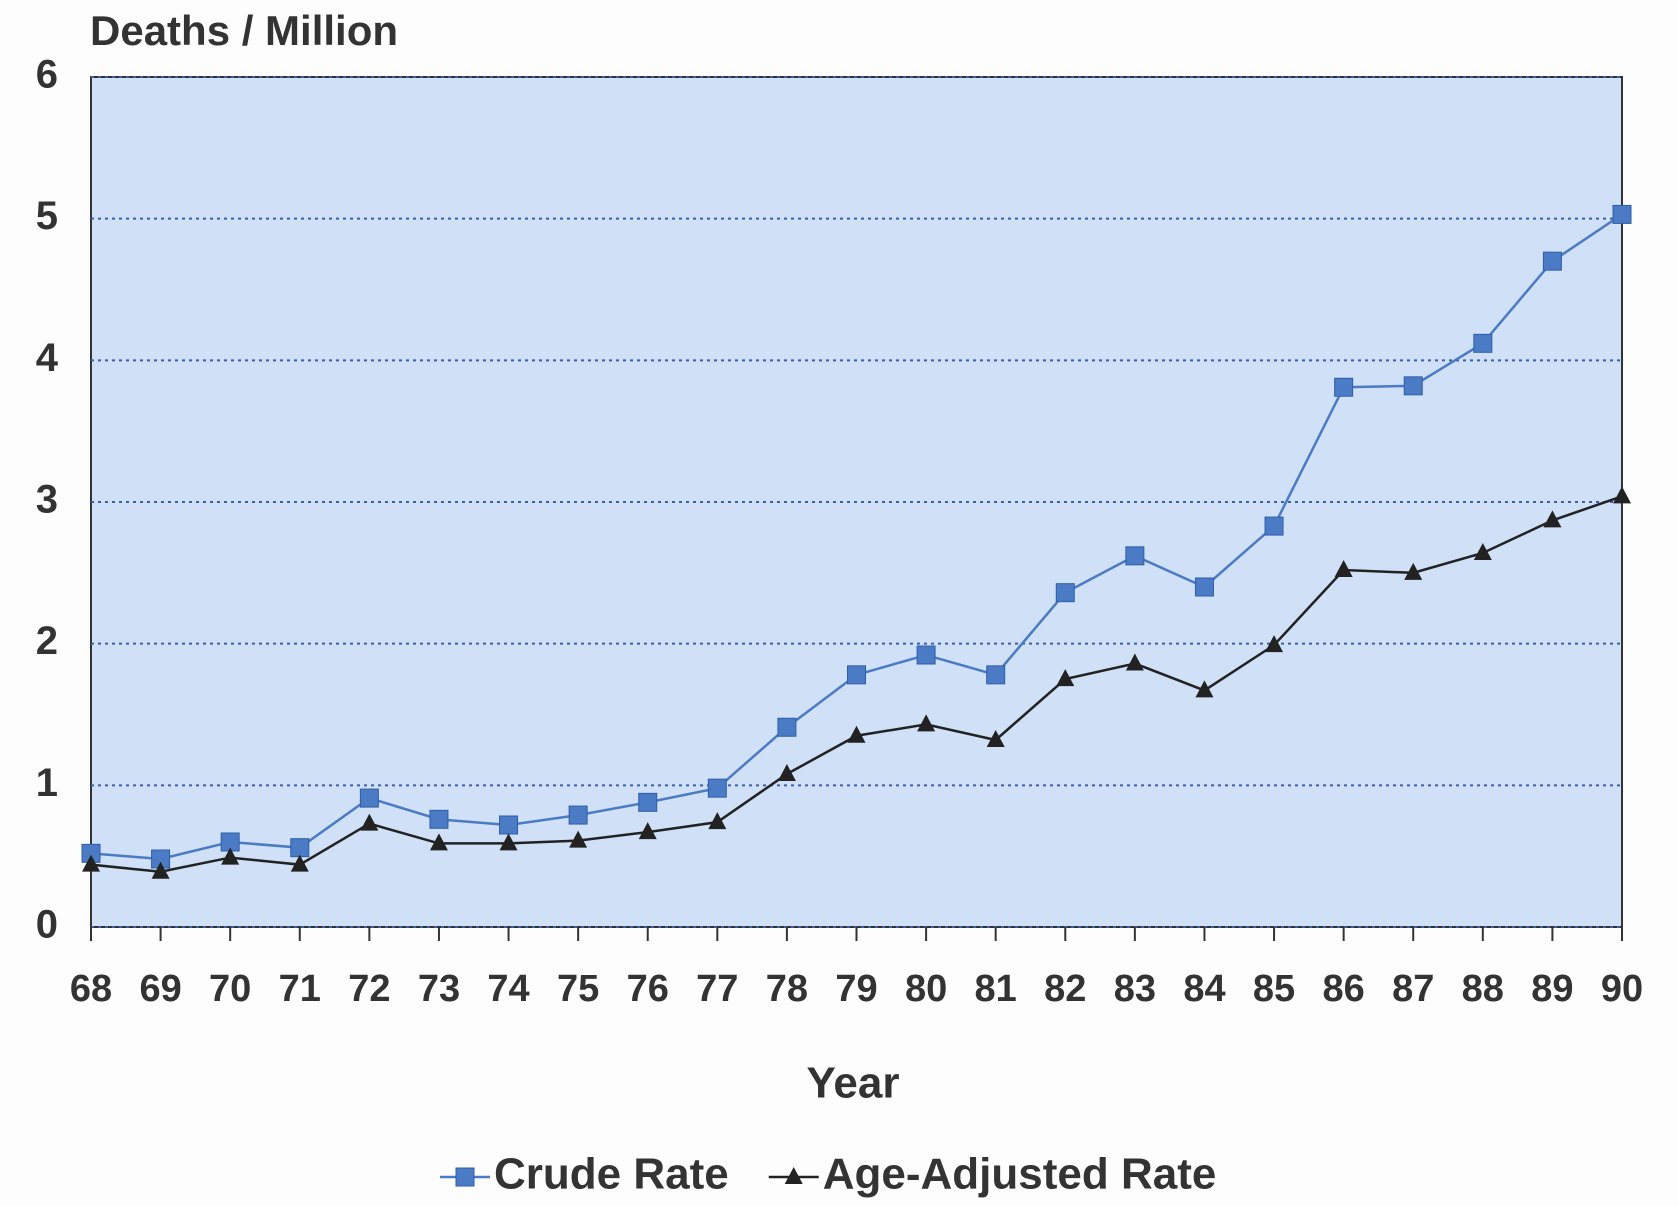 The width and height of the screenshot is (1678, 1206). What do you see at coordinates (47, 358) in the screenshot?
I see `y-tick-label: 4` at bounding box center [47, 358].